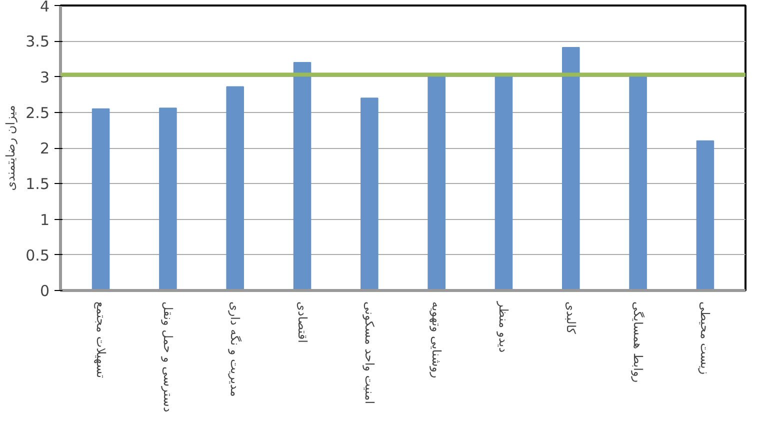  What do you see at coordinates (38, 113) in the screenshot?
I see `y-tick-label: 2.5` at bounding box center [38, 113].